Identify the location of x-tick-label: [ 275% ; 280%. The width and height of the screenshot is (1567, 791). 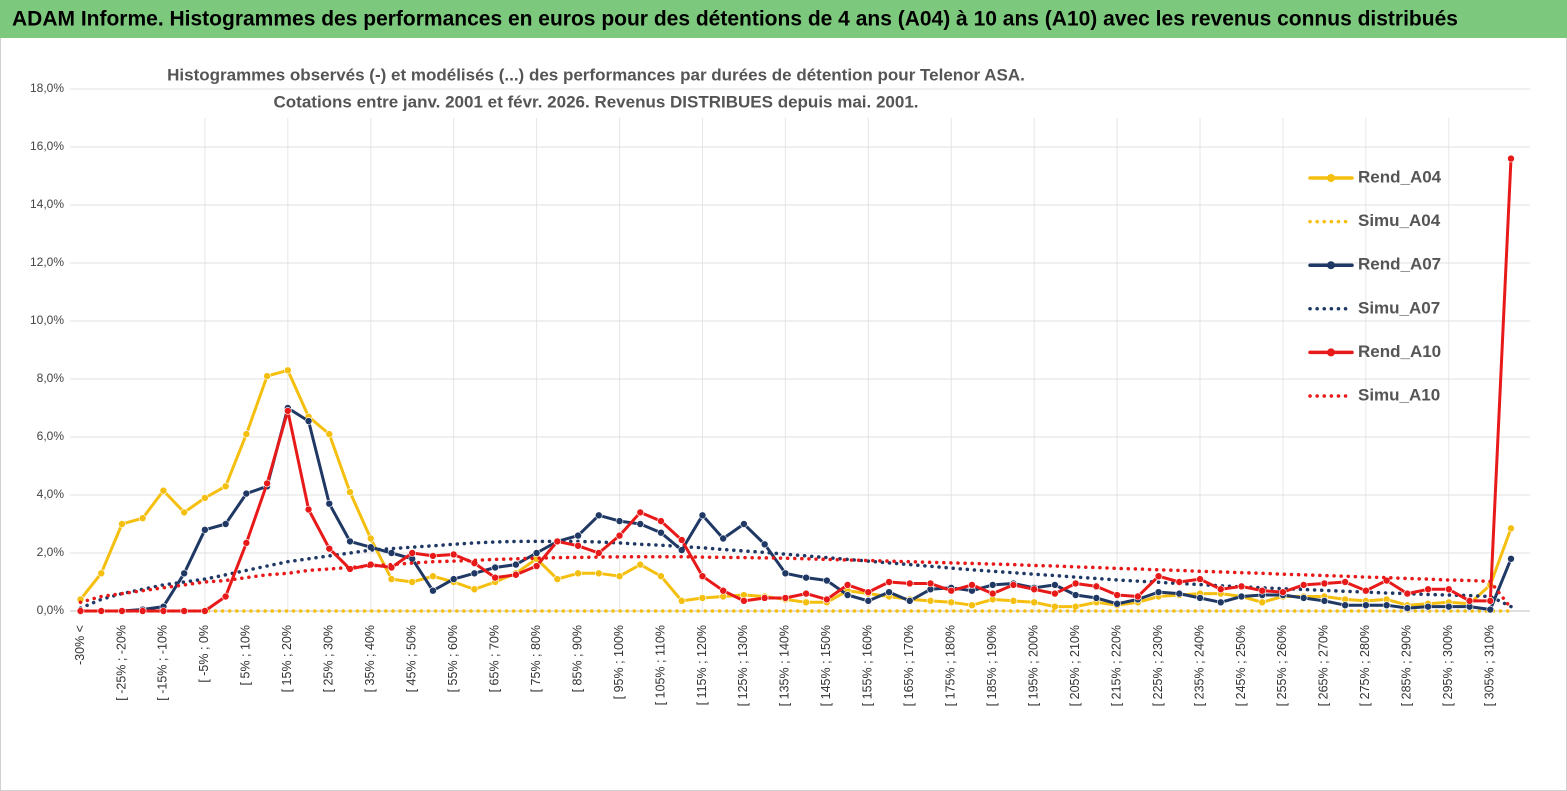
(1365, 665).